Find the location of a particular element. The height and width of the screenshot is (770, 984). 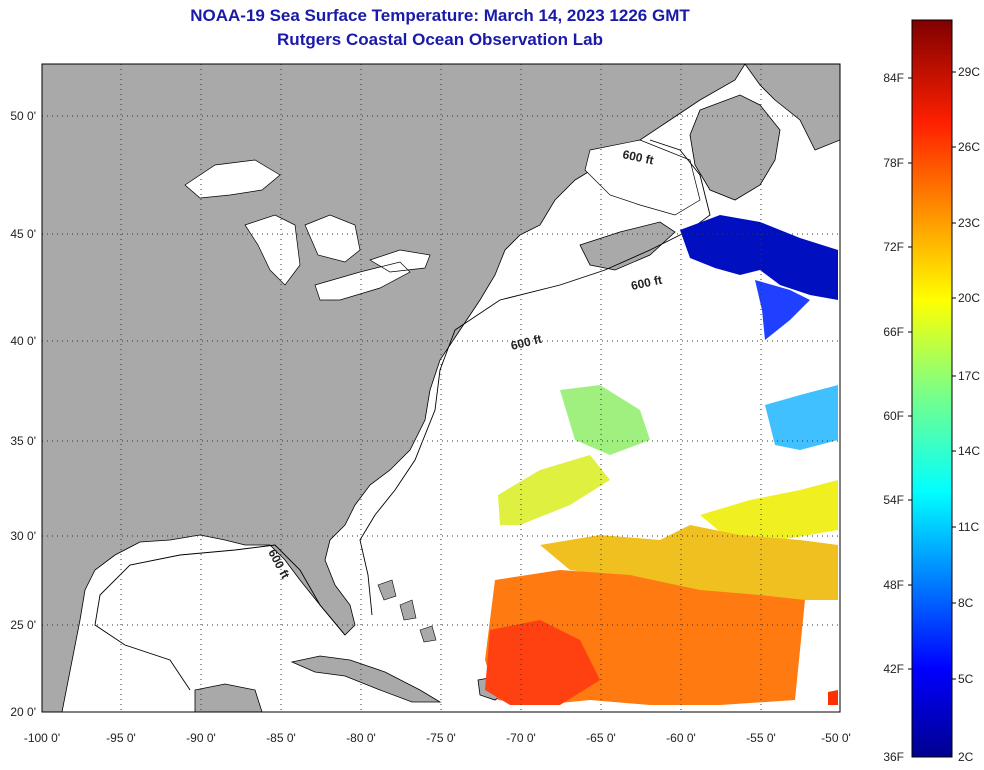

contour-label-1: 600 ft is located at coordinates (638, 157).